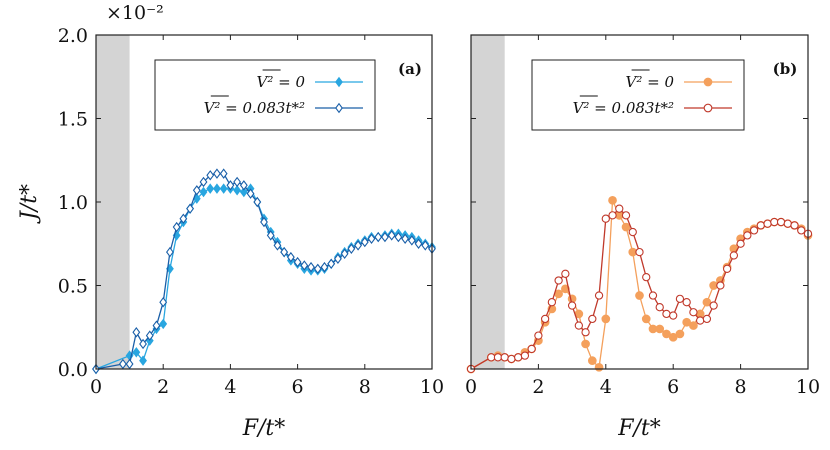 The width and height of the screenshot is (830, 450). What do you see at coordinates (623, 108) in the screenshot?
I see `legend-label: V² = 0.083t*²` at bounding box center [623, 108].